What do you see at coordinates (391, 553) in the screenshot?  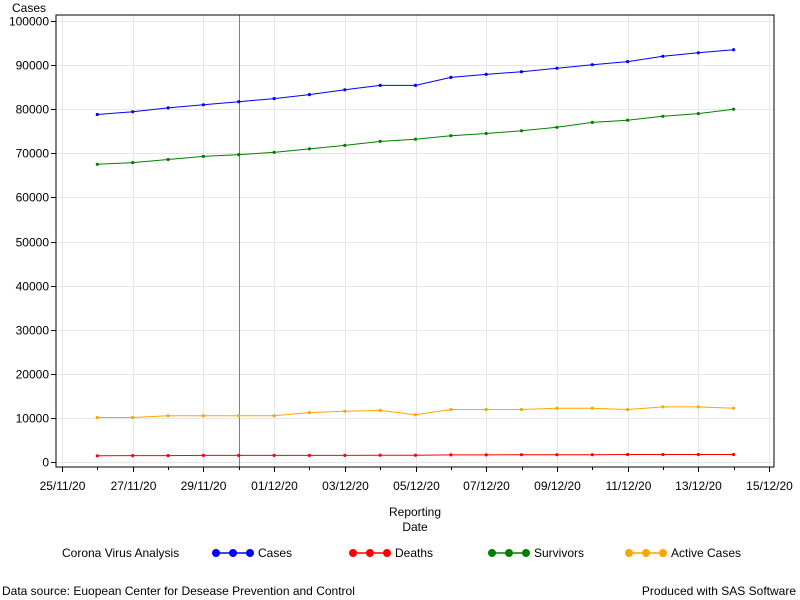 I see `legend-item-deaths: Deaths` at bounding box center [391, 553].